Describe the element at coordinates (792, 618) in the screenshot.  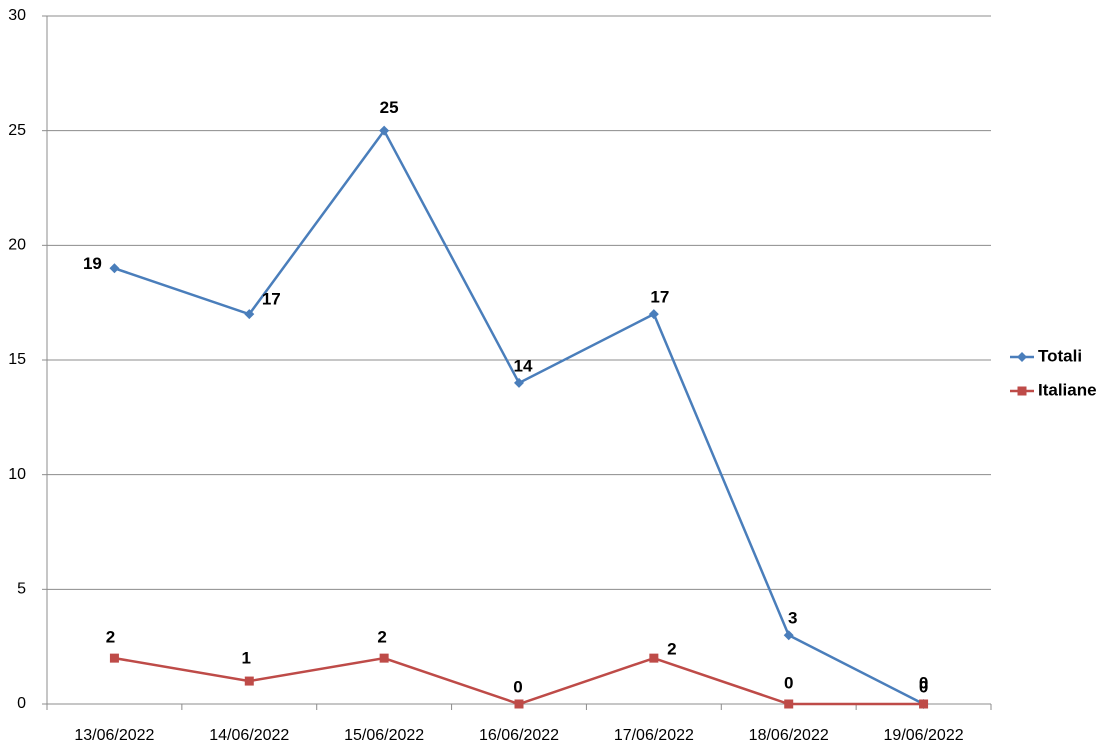
I see `data-label: 3` at that location.